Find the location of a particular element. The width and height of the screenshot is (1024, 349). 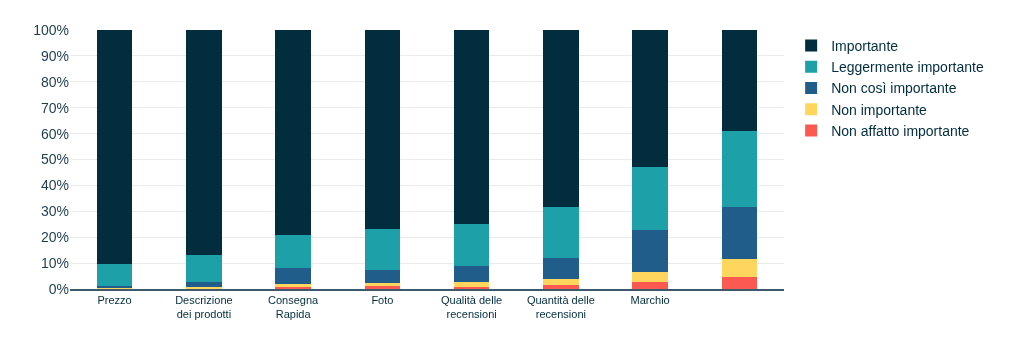

y-tick-label: 30% is located at coordinates (54, 211).